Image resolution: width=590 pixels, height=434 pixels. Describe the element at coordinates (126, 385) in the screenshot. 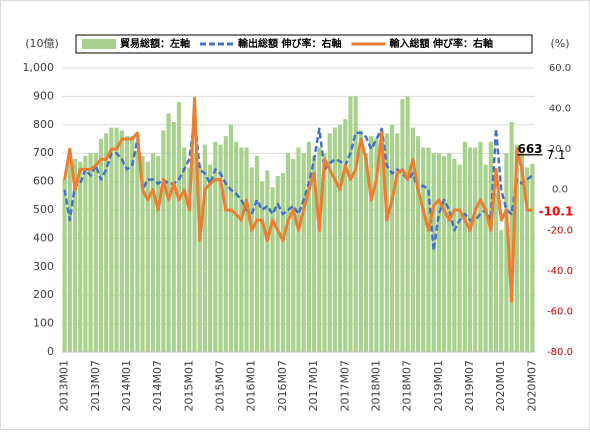

I see `x-tick-label: 2014M01` at that location.